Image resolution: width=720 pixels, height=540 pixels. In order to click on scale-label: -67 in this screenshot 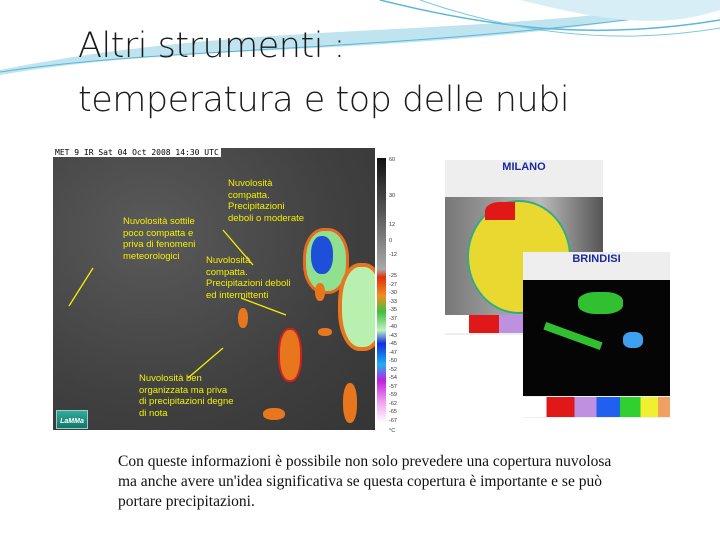, I will do `click(393, 420)`.